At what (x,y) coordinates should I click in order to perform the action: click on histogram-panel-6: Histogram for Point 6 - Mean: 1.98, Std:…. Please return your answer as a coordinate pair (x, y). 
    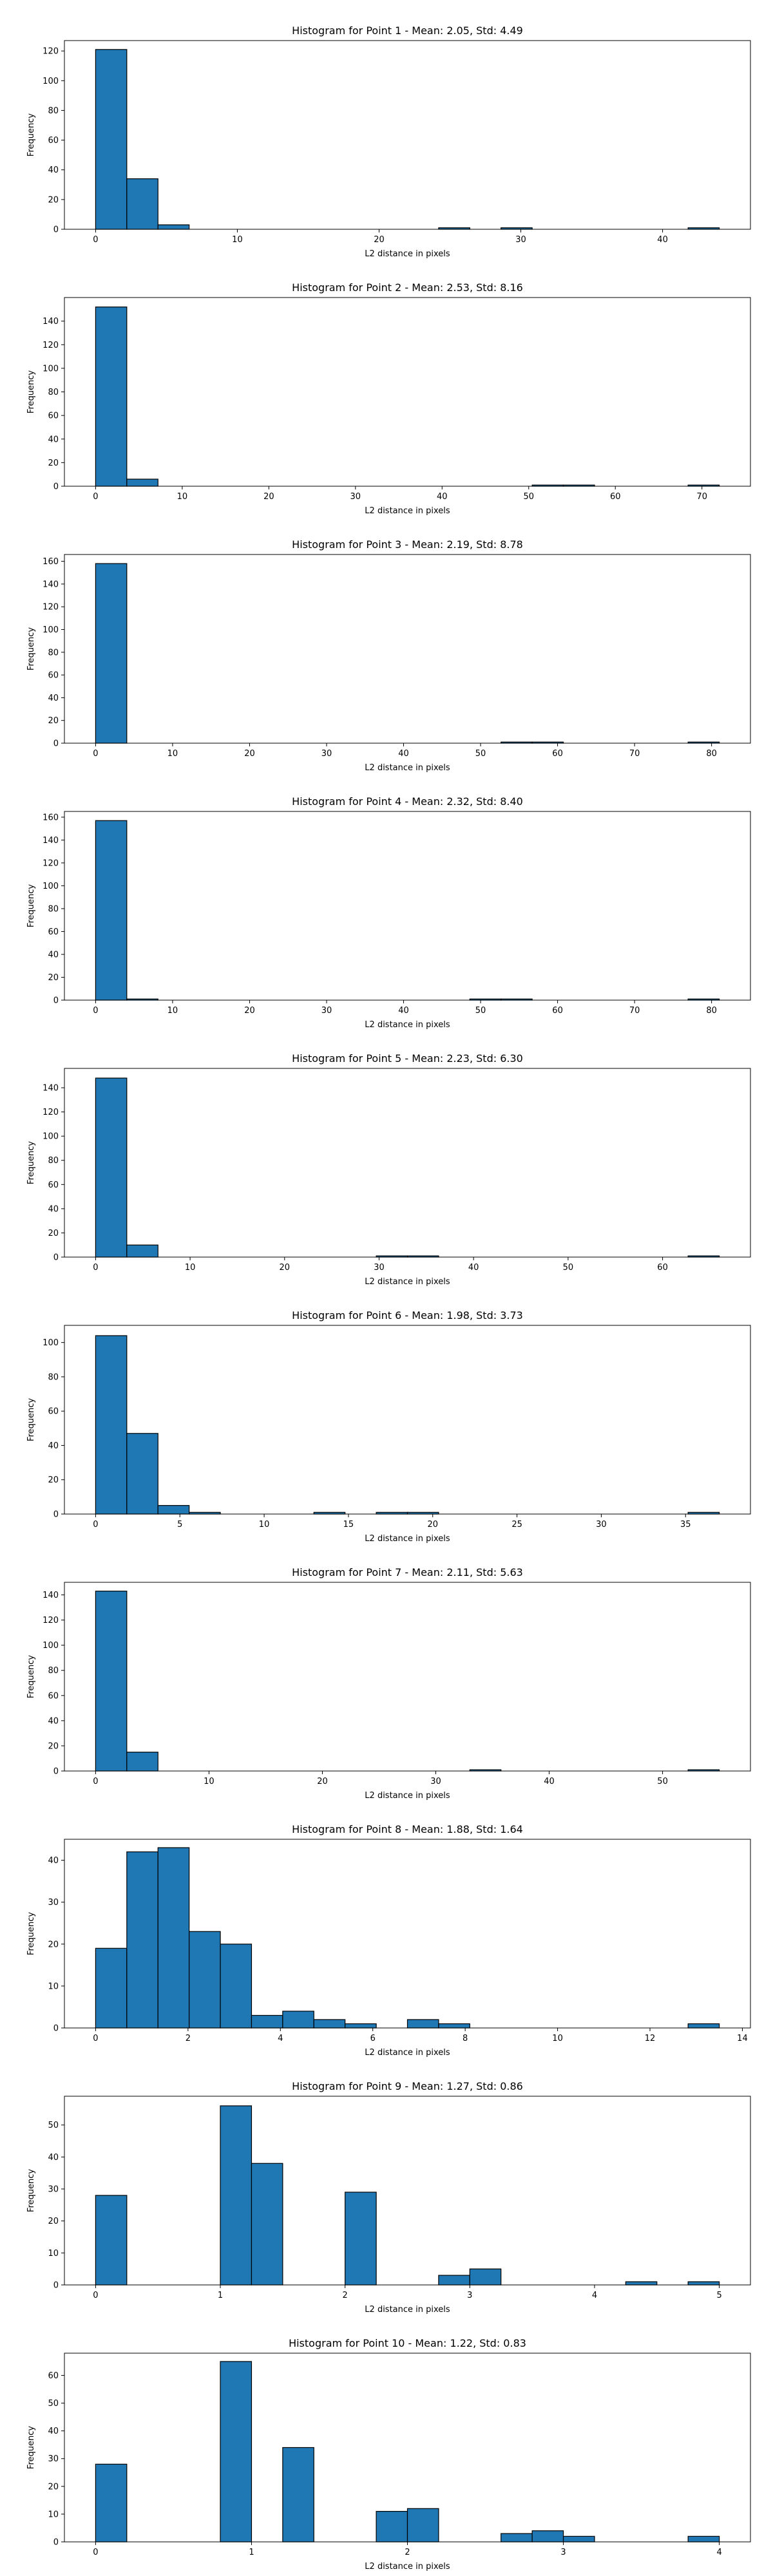
    Looking at the image, I should click on (388, 1426).